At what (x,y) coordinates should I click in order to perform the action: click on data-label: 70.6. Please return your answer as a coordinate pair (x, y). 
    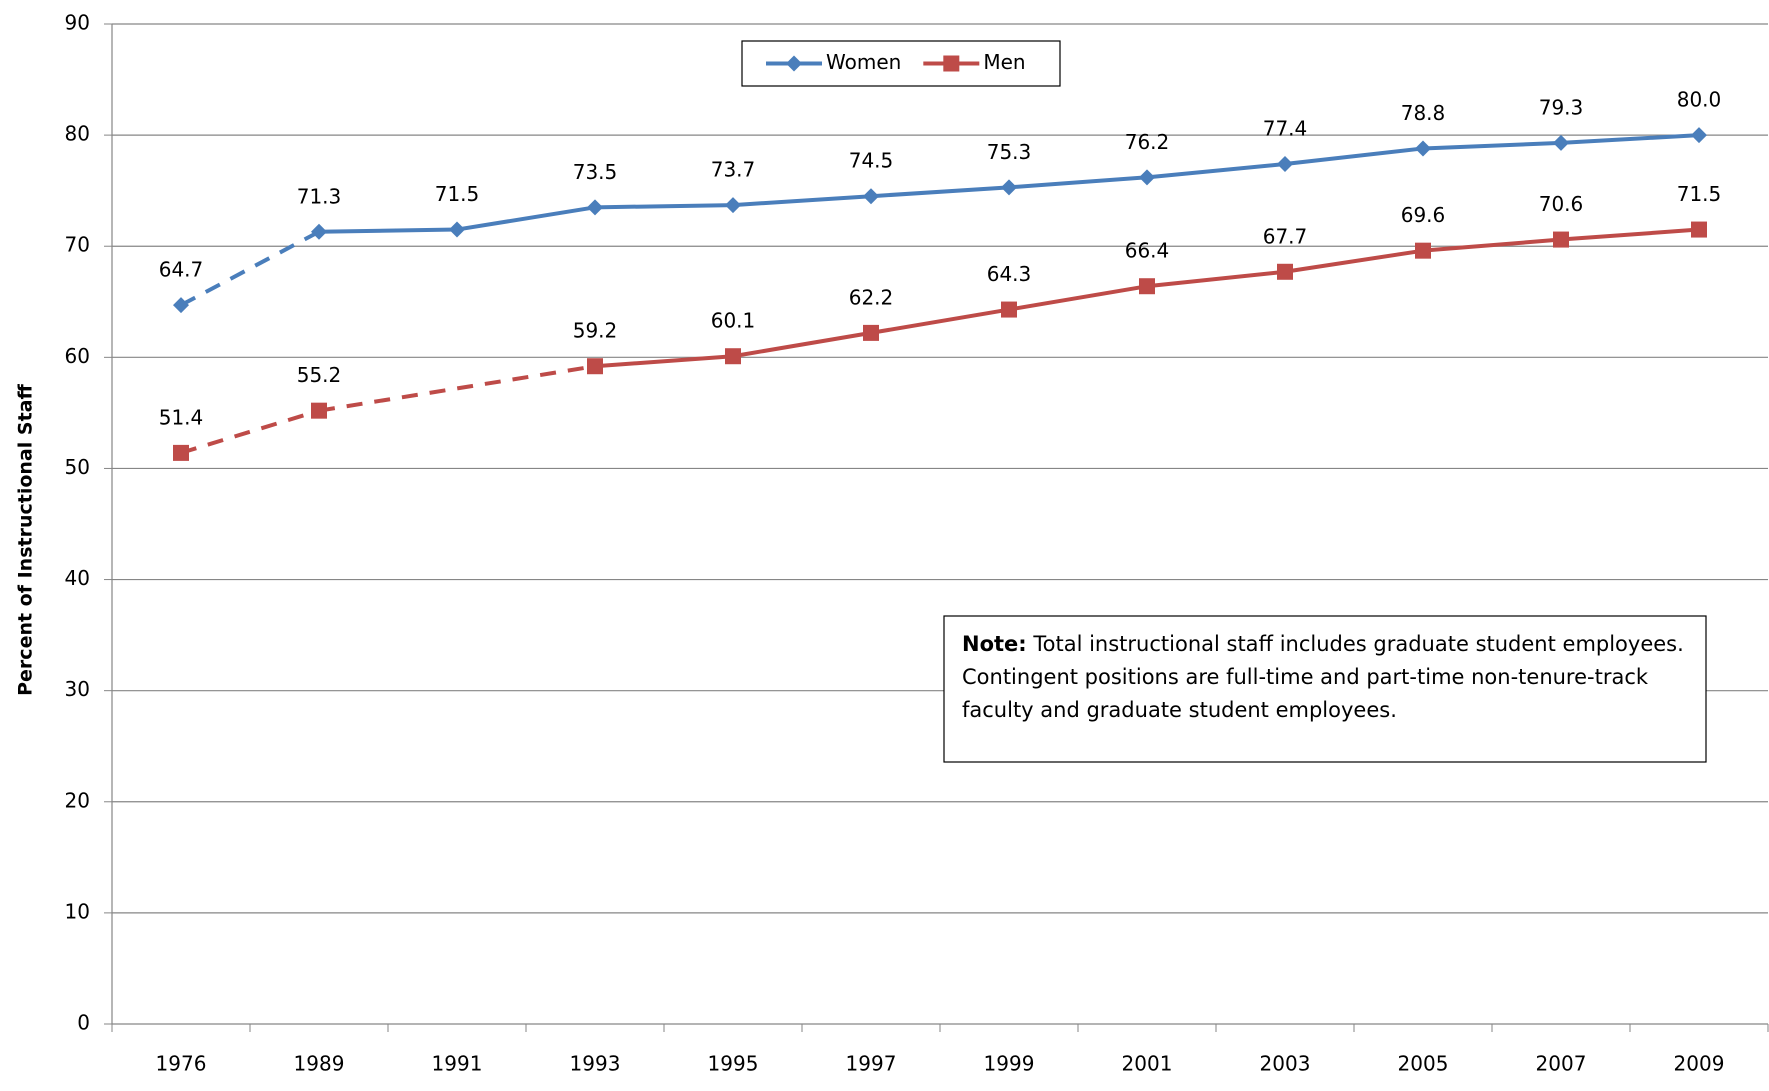
    Looking at the image, I should click on (1561, 204).